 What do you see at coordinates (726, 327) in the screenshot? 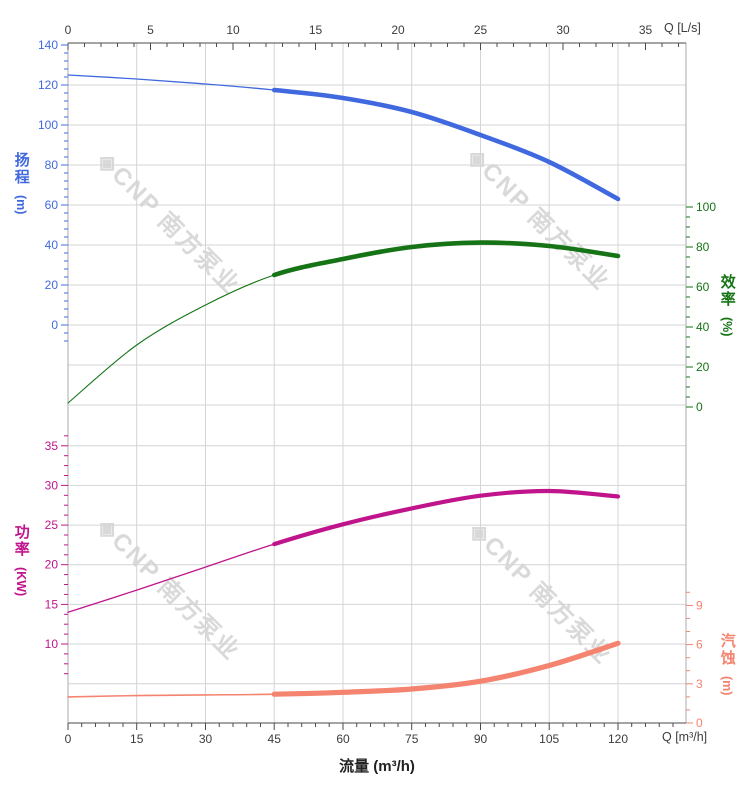
I see `efficiency-axis-unit: (%)` at bounding box center [726, 327].